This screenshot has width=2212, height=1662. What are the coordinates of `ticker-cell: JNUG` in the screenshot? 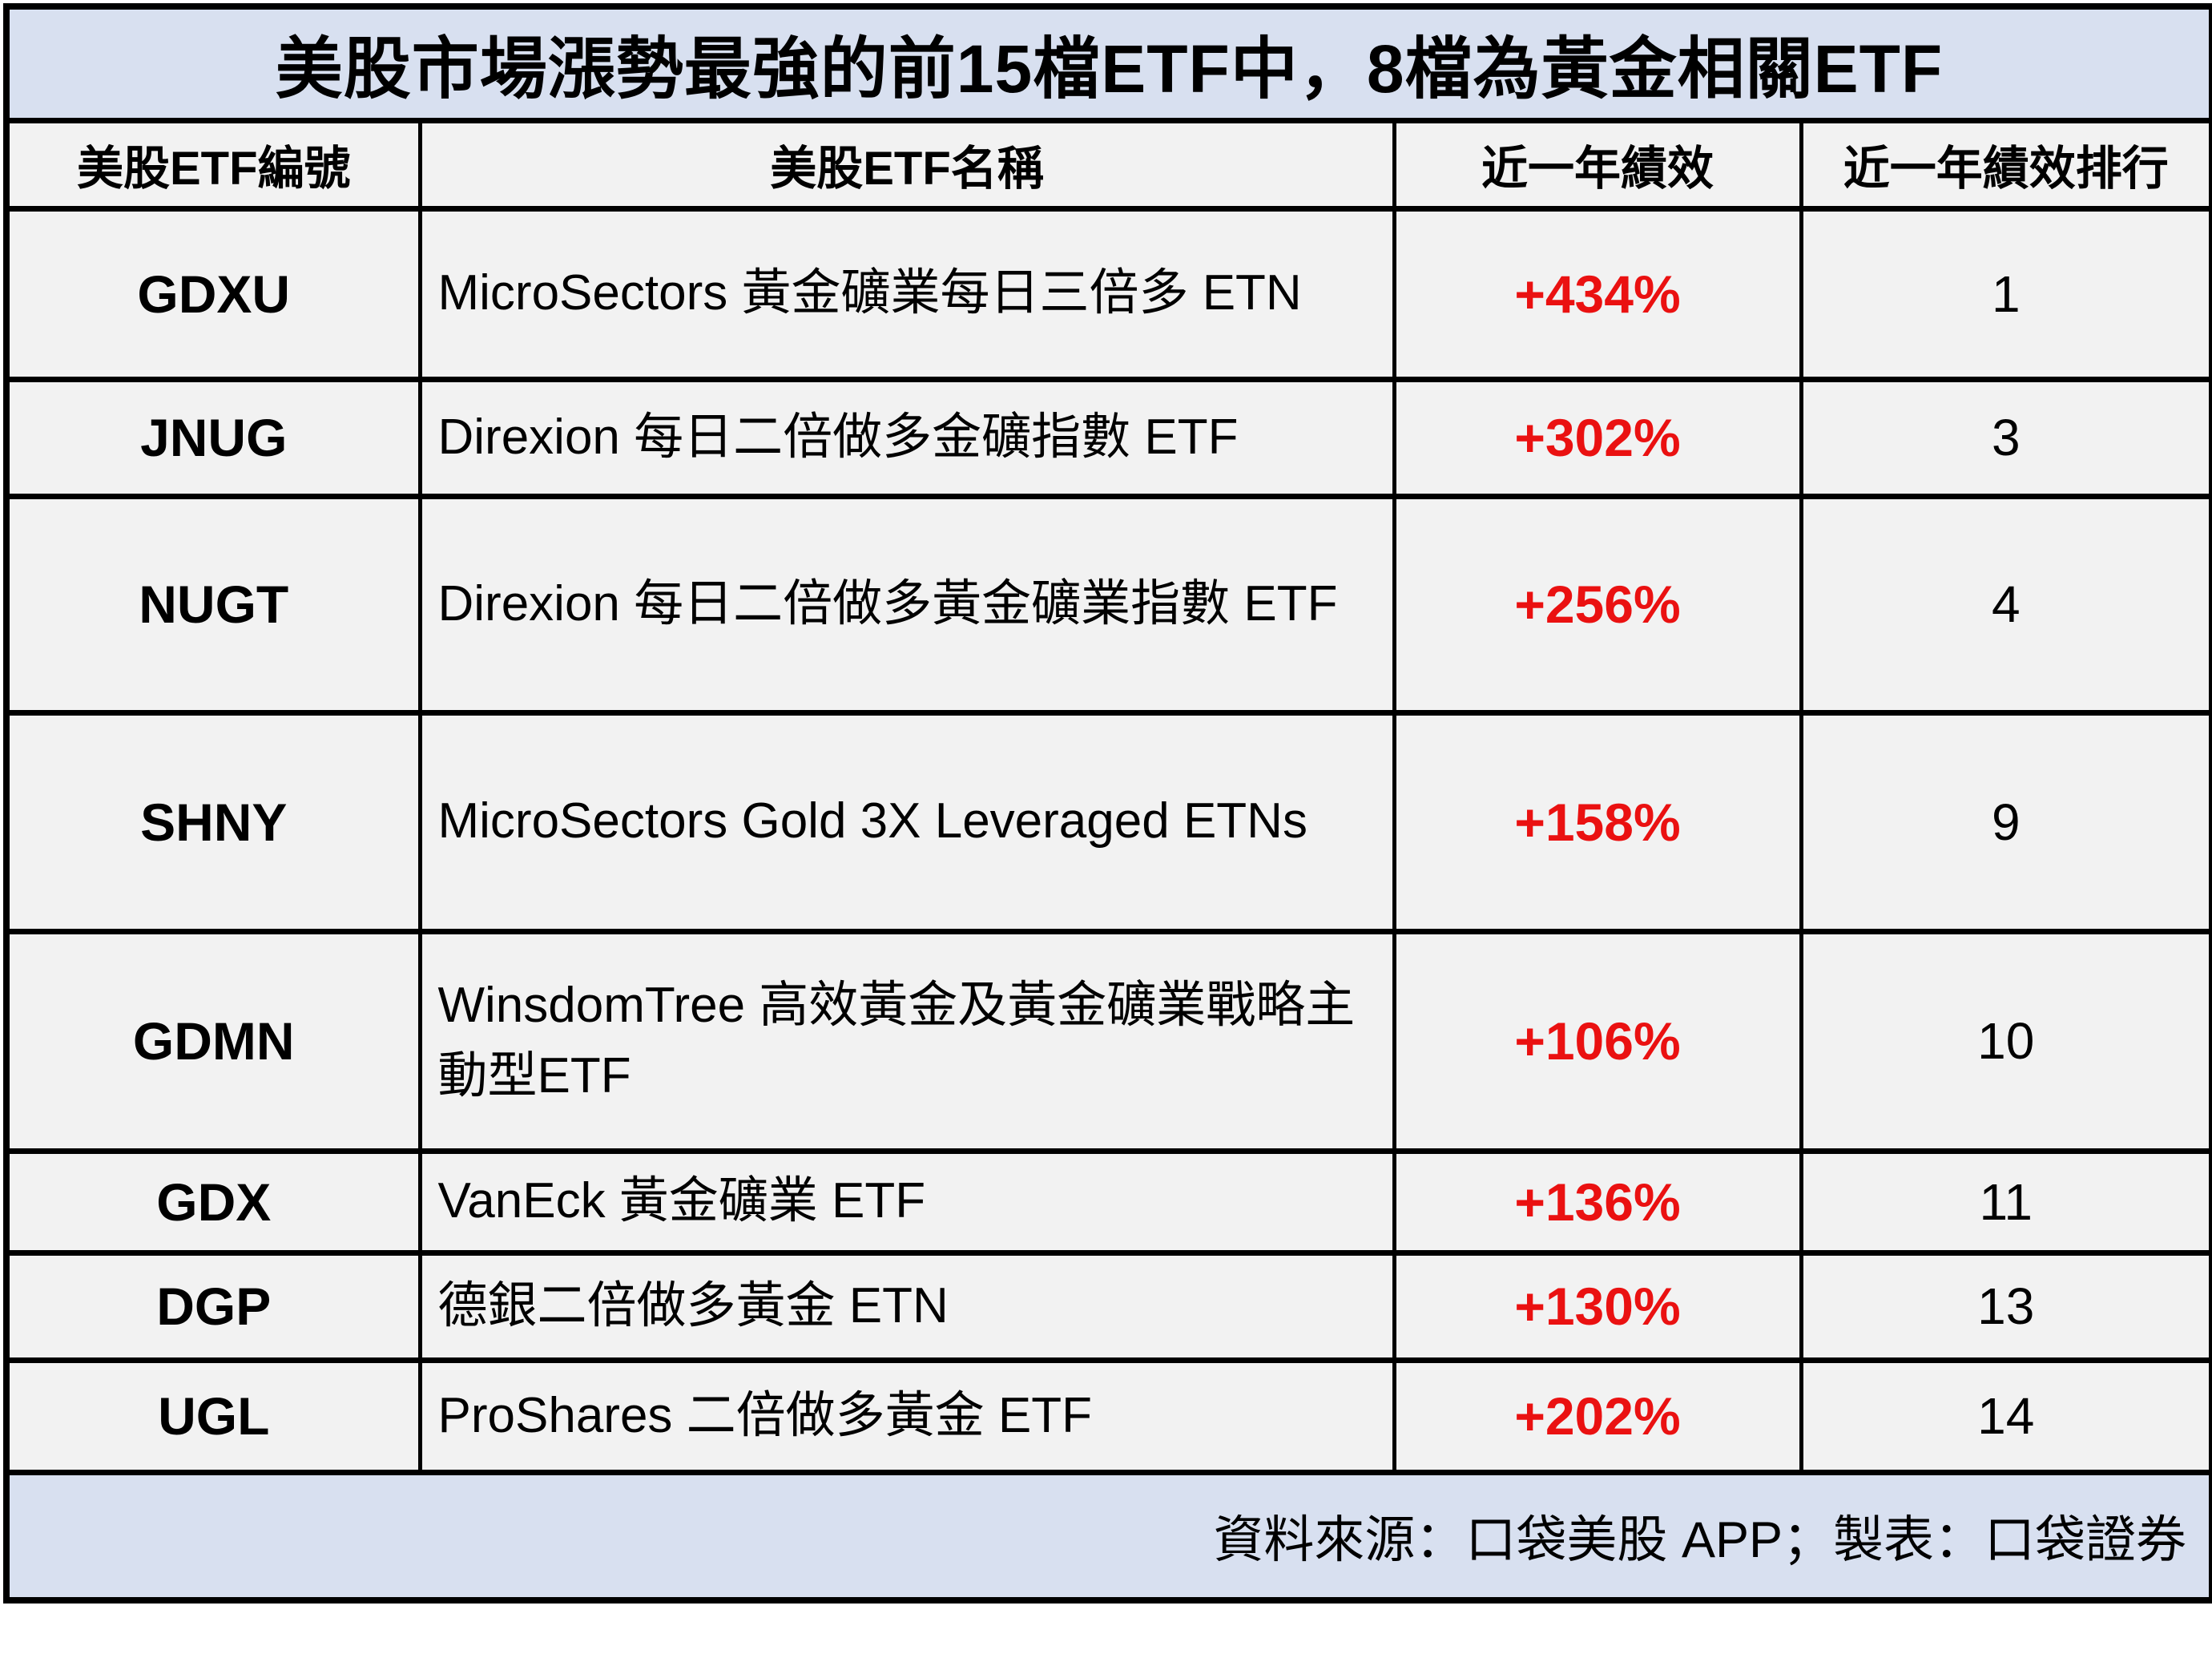 It's located at (213, 437).